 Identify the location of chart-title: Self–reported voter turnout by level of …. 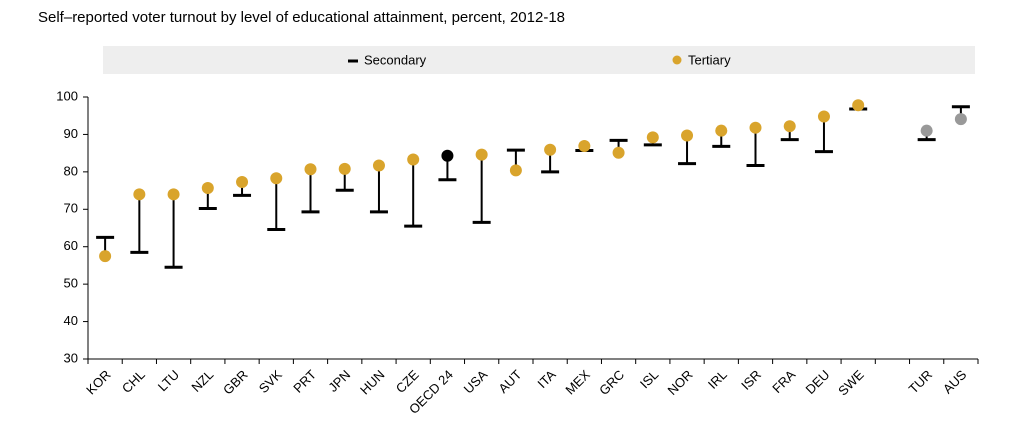
(301, 17).